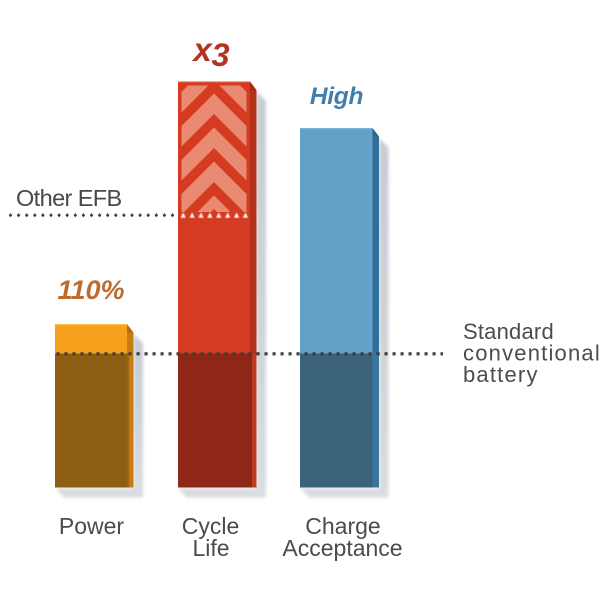 Image resolution: width=600 pixels, height=605 pixels. I want to click on svg-text: Life, so click(210, 548).